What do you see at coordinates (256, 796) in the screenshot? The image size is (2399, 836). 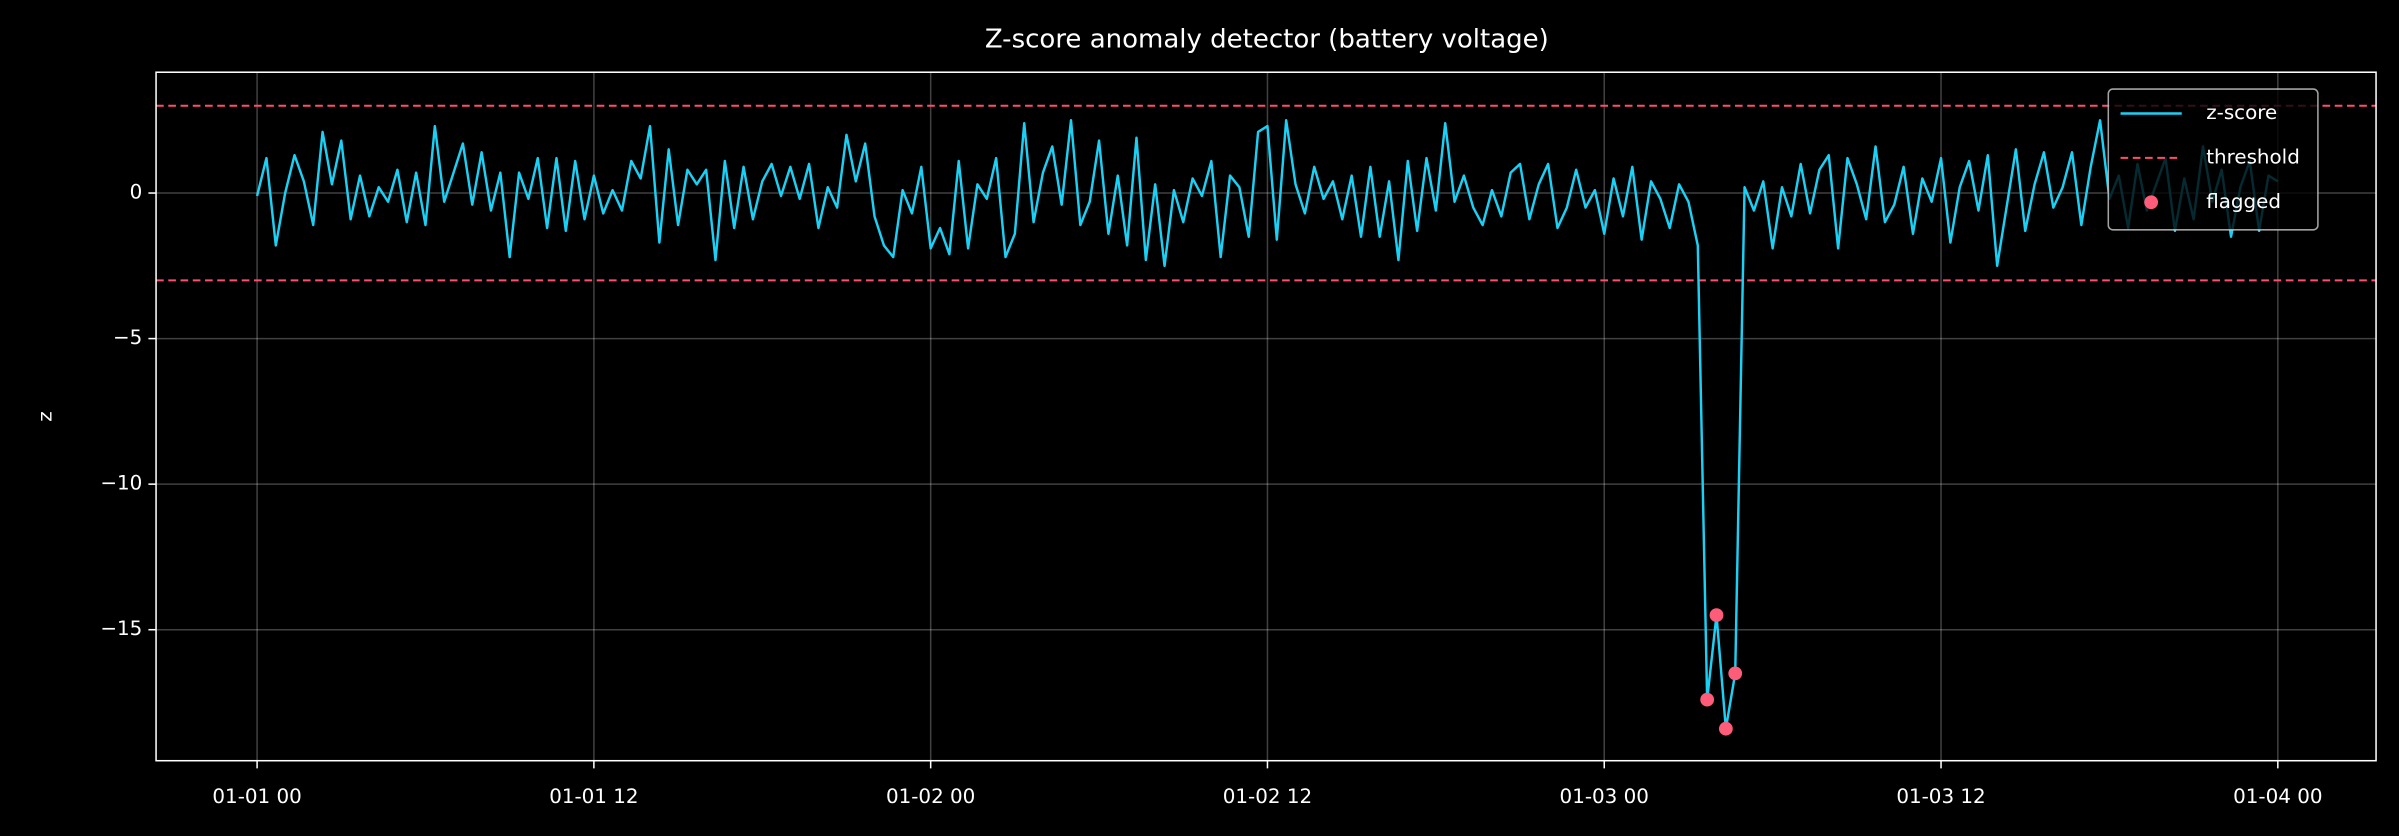 I see `x-tick-label: 01-01 00` at bounding box center [256, 796].